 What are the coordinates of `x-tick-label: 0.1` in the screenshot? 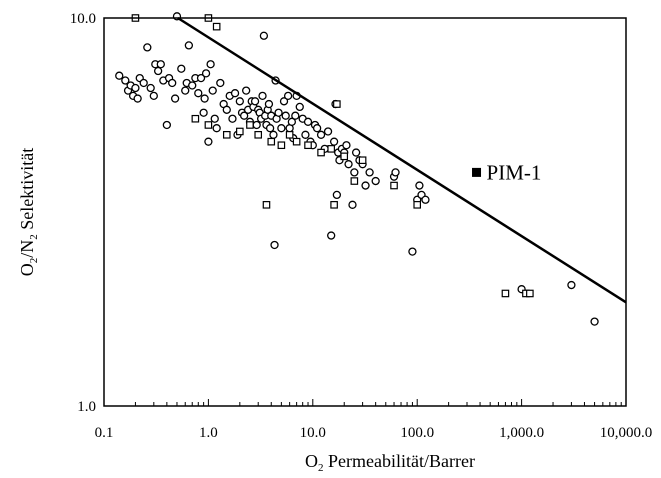 It's located at (104, 433).